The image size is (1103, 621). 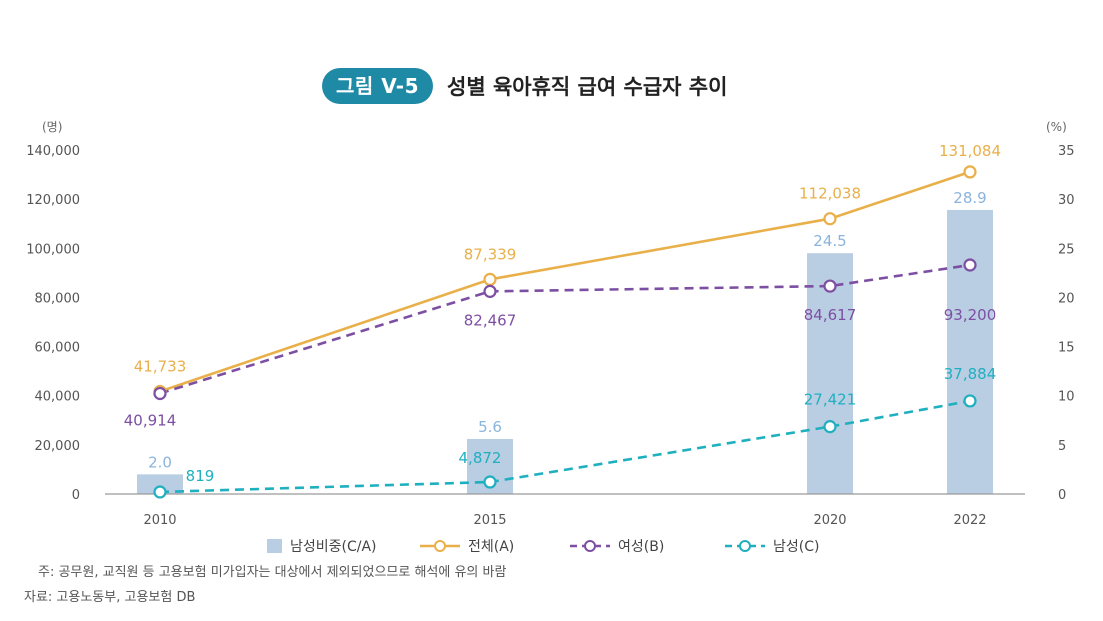 What do you see at coordinates (1066, 249) in the screenshot?
I see `y-right-tick: 25` at bounding box center [1066, 249].